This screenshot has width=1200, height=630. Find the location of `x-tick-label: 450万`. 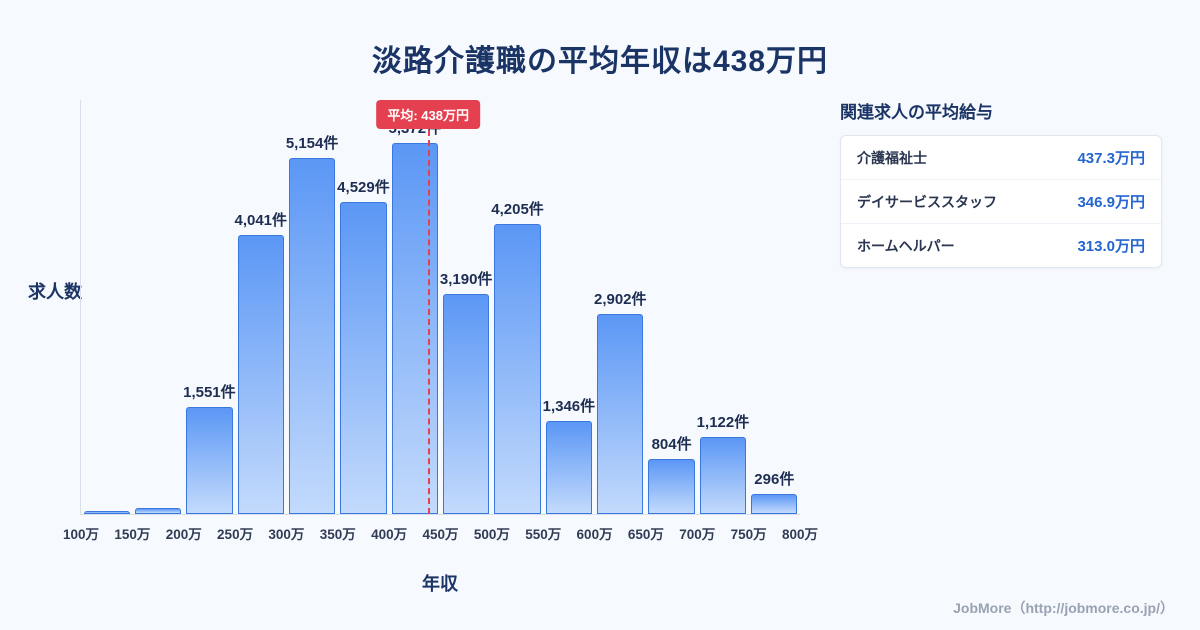

x-tick-label: 450万 is located at coordinates (440, 534).